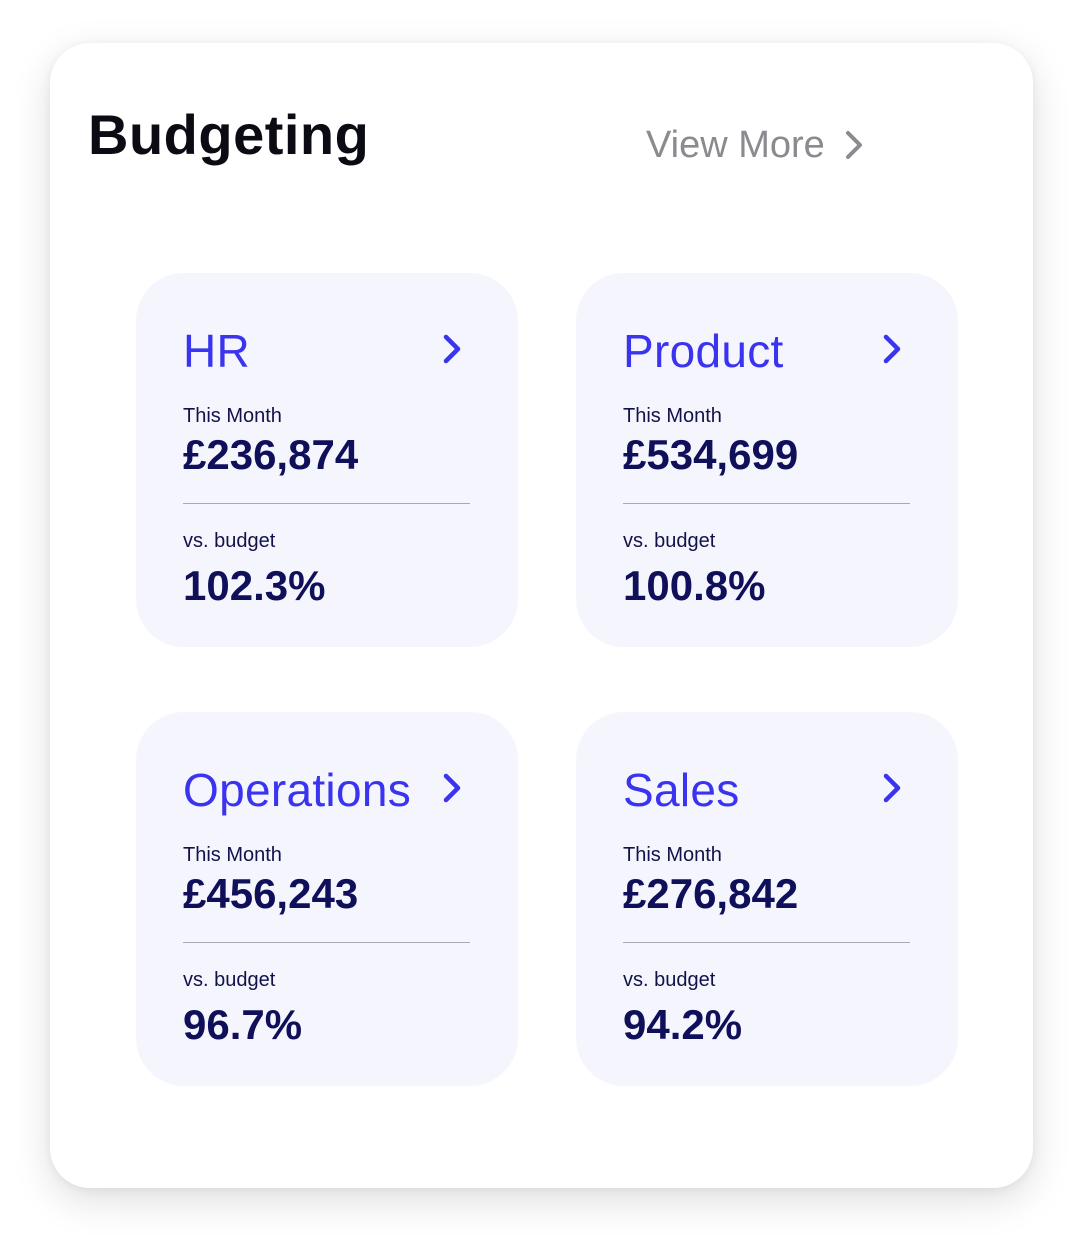 This screenshot has width=1090, height=1254. What do you see at coordinates (703, 351) in the screenshot?
I see `card-title: Product` at bounding box center [703, 351].